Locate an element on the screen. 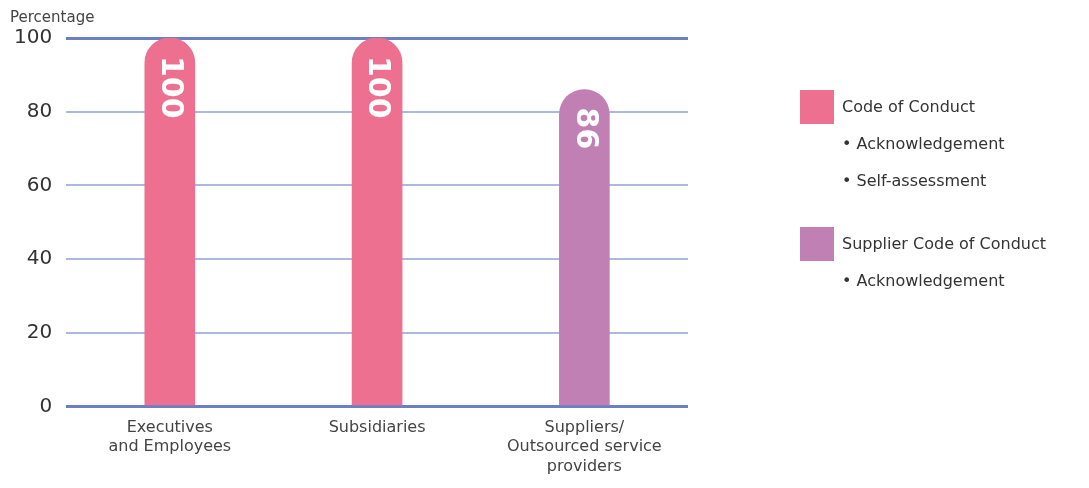  y-tick-label: 100 is located at coordinates (33, 36).